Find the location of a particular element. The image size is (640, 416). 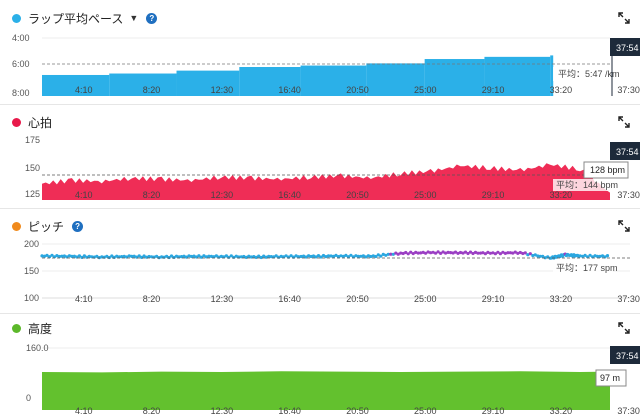

x-tick-label: 4:10 is located at coordinates (84, 195).